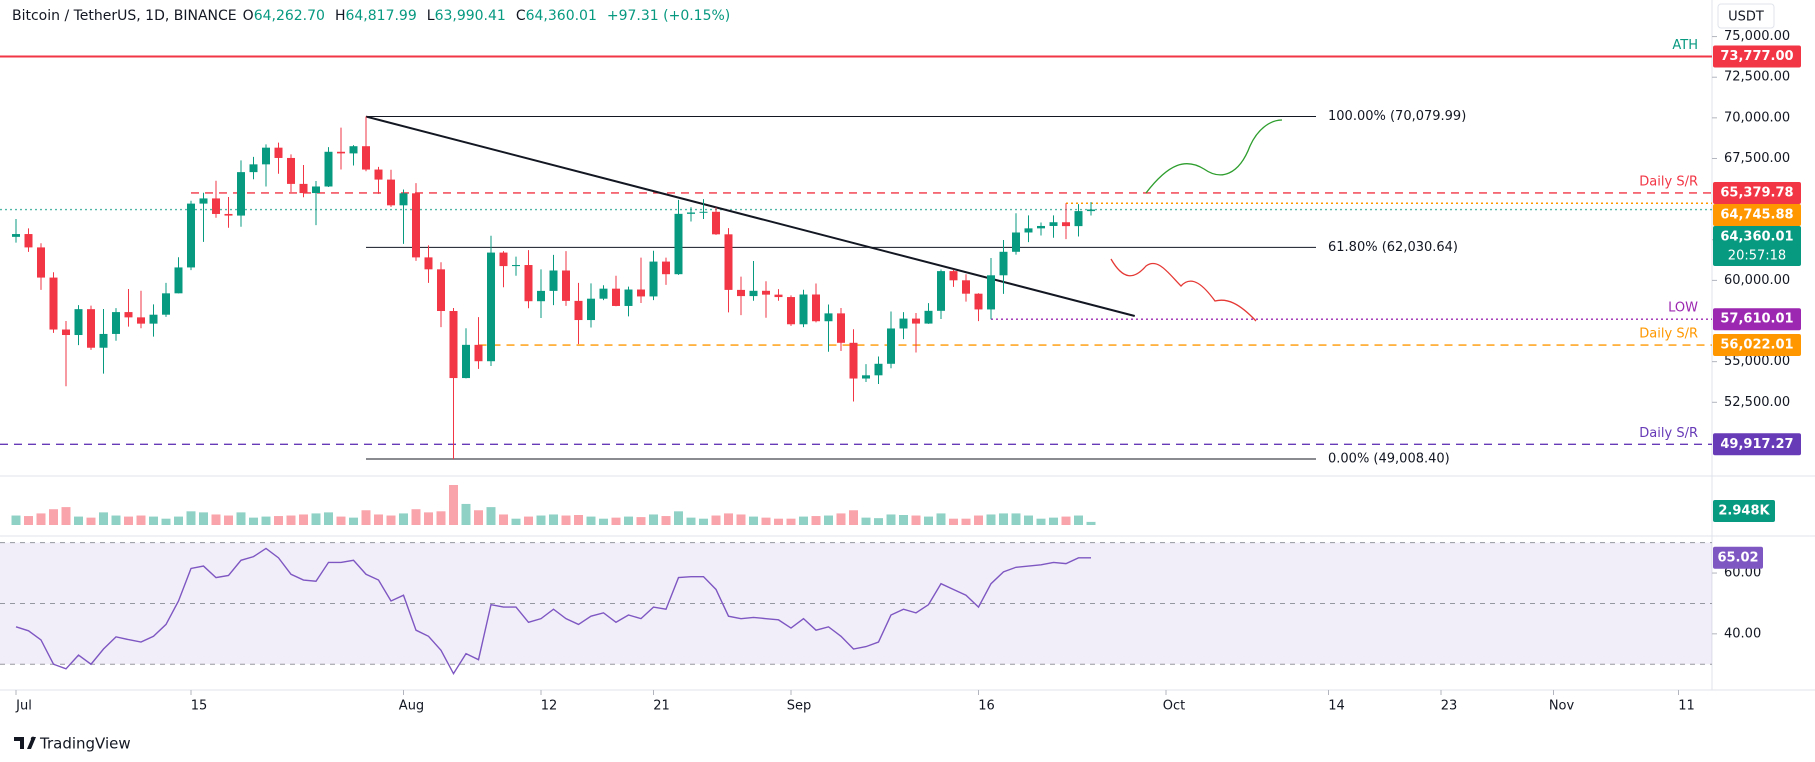 Image resolution: width=1815 pixels, height=762 pixels. I want to click on fib-label: 61.80% (62,030.64), so click(1393, 247).